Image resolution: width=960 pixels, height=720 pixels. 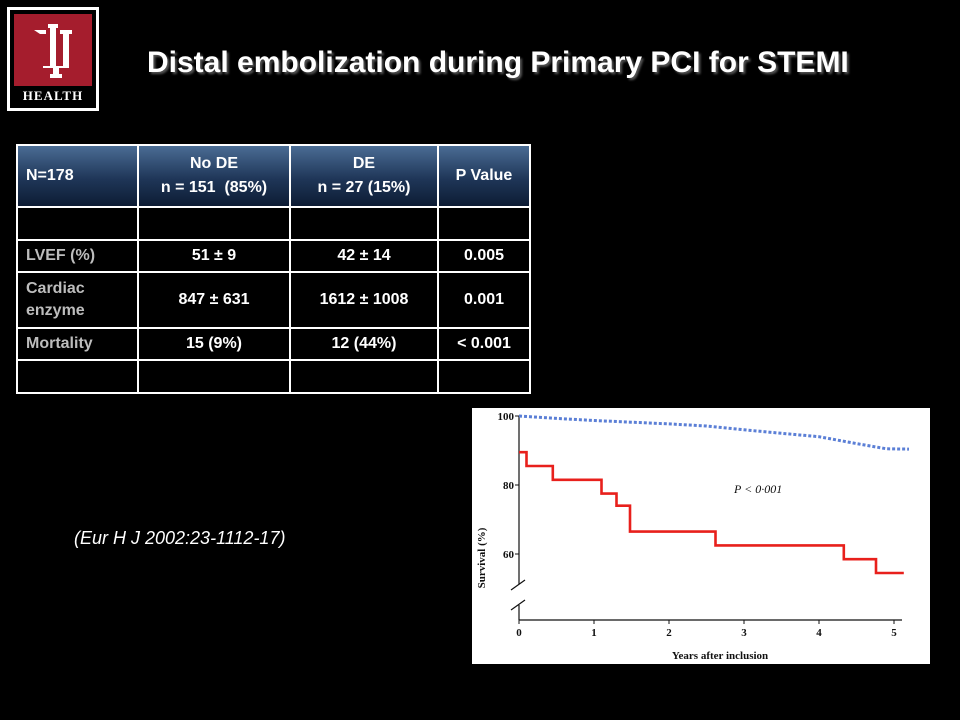 What do you see at coordinates (482, 557) in the screenshot?
I see `y-axis-label: Survival (%)` at bounding box center [482, 557].